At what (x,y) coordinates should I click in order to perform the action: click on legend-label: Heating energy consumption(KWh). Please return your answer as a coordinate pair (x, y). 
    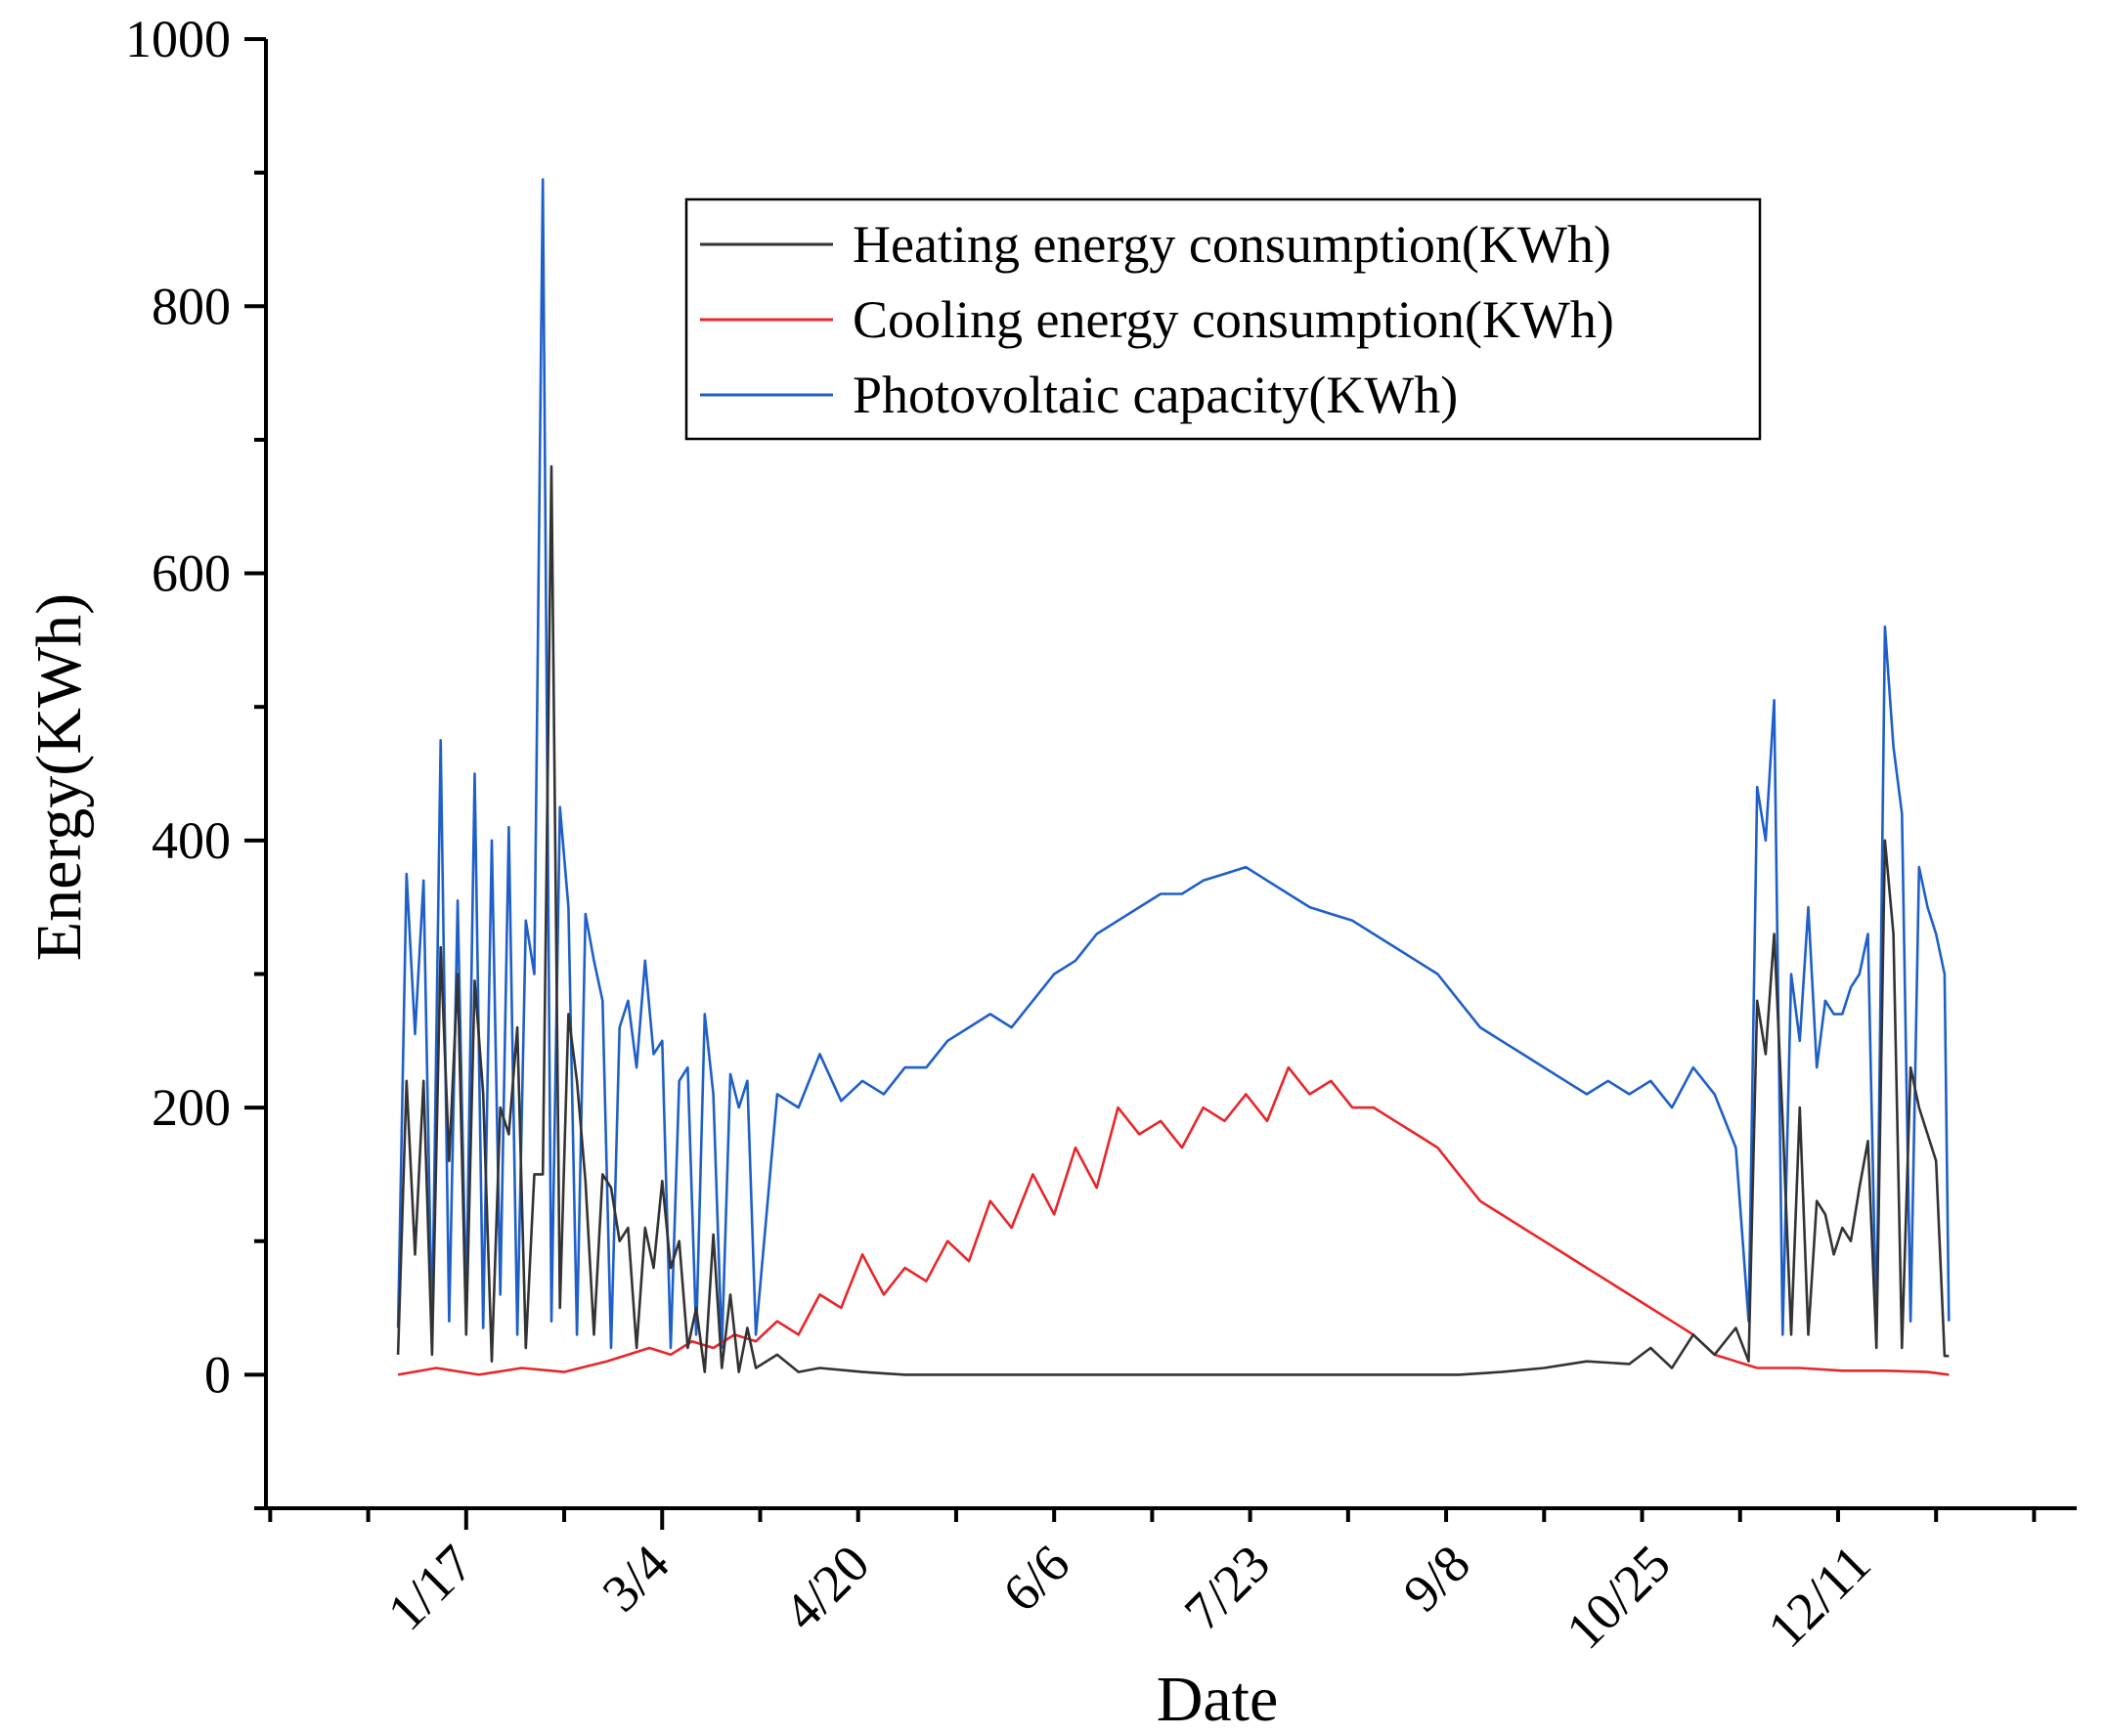
    Looking at the image, I should click on (1232, 244).